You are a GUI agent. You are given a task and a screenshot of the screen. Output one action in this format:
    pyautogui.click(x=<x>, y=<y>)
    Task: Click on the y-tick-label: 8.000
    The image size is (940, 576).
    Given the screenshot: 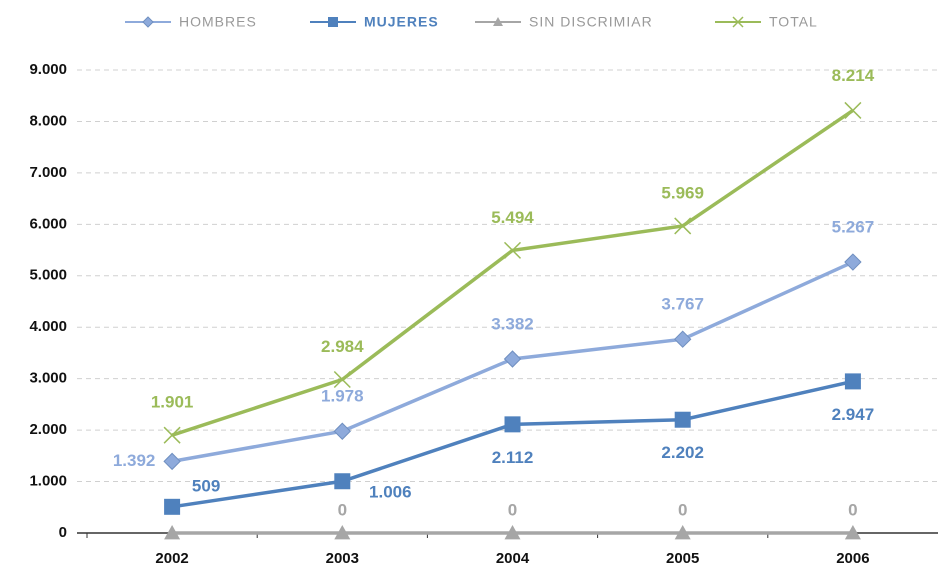 What is the action you would take?
    pyautogui.click(x=48, y=120)
    